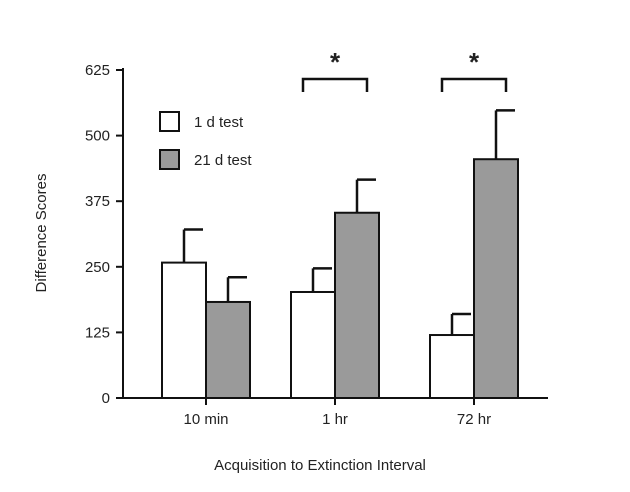  I want to click on y-tick-label: 625, so click(97, 70).